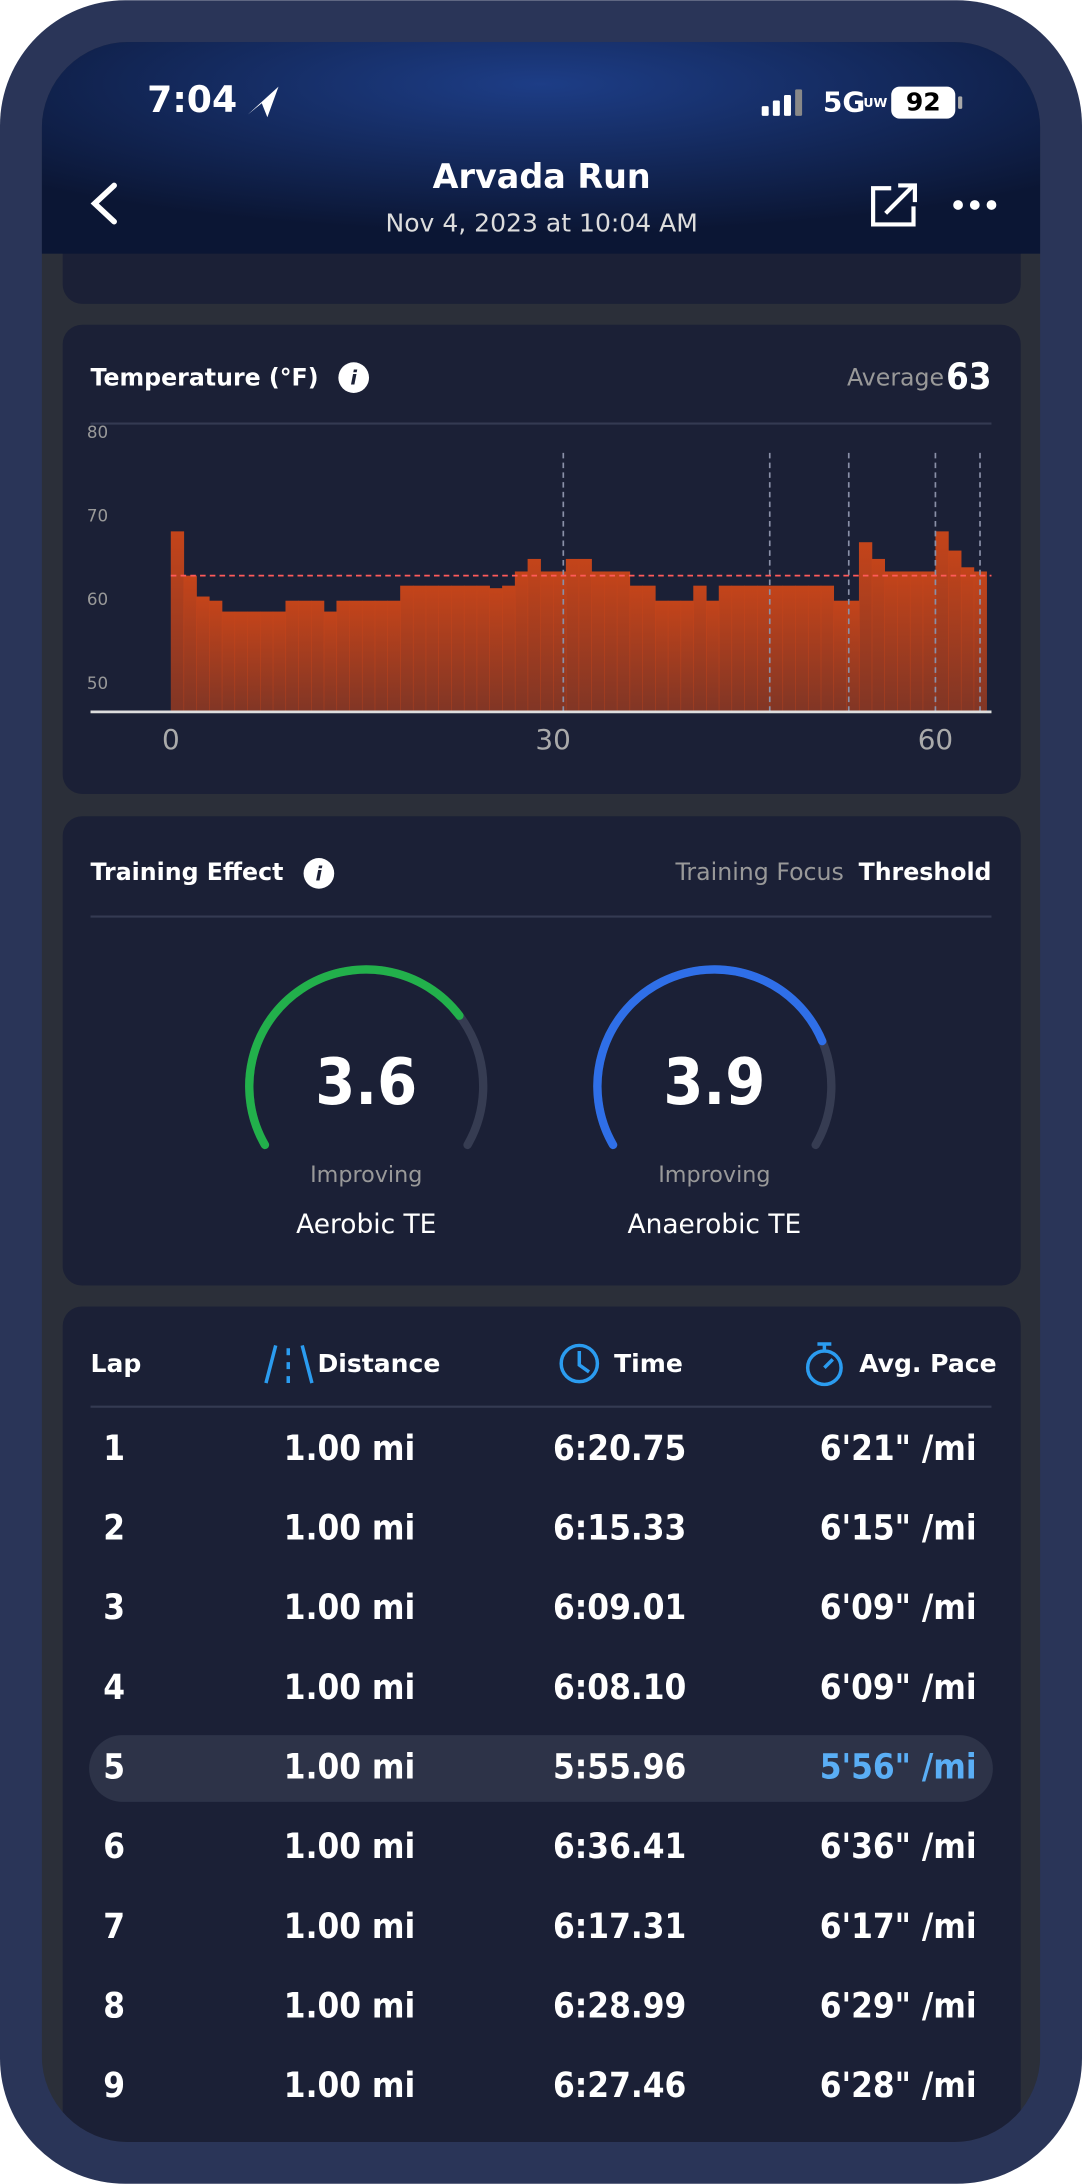 The height and width of the screenshot is (2184, 1082). I want to click on more-button, so click(975, 205).